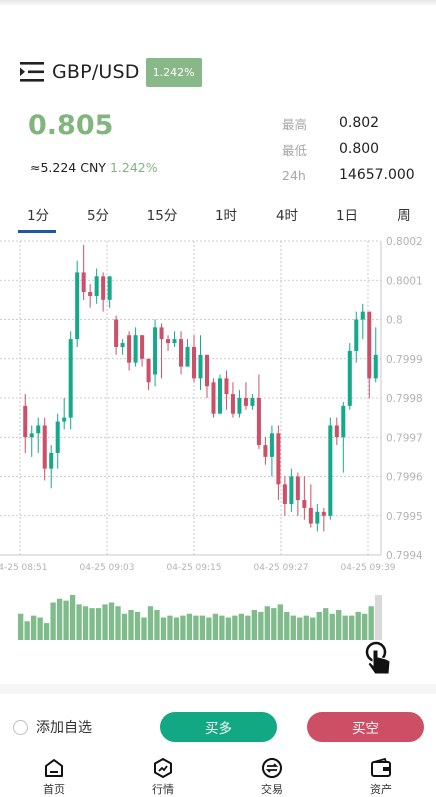  What do you see at coordinates (287, 216) in the screenshot?
I see `tab-4hour: 4时` at bounding box center [287, 216].